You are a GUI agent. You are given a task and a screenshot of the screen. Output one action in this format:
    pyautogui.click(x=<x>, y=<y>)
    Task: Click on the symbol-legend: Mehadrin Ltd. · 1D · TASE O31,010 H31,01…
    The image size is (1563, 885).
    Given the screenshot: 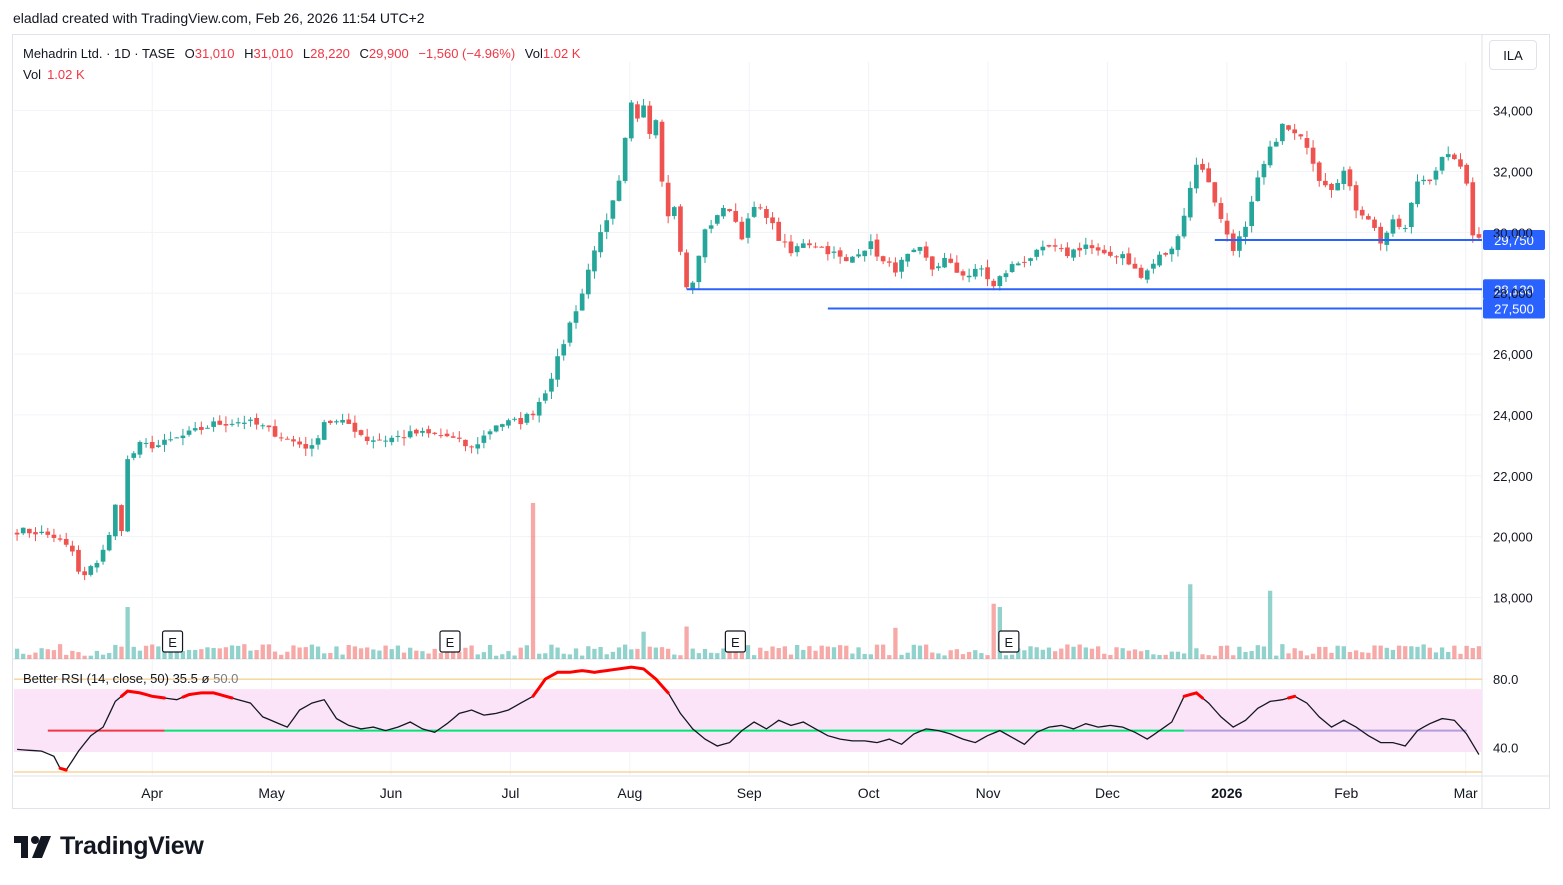 What is the action you would take?
    pyautogui.click(x=301, y=53)
    